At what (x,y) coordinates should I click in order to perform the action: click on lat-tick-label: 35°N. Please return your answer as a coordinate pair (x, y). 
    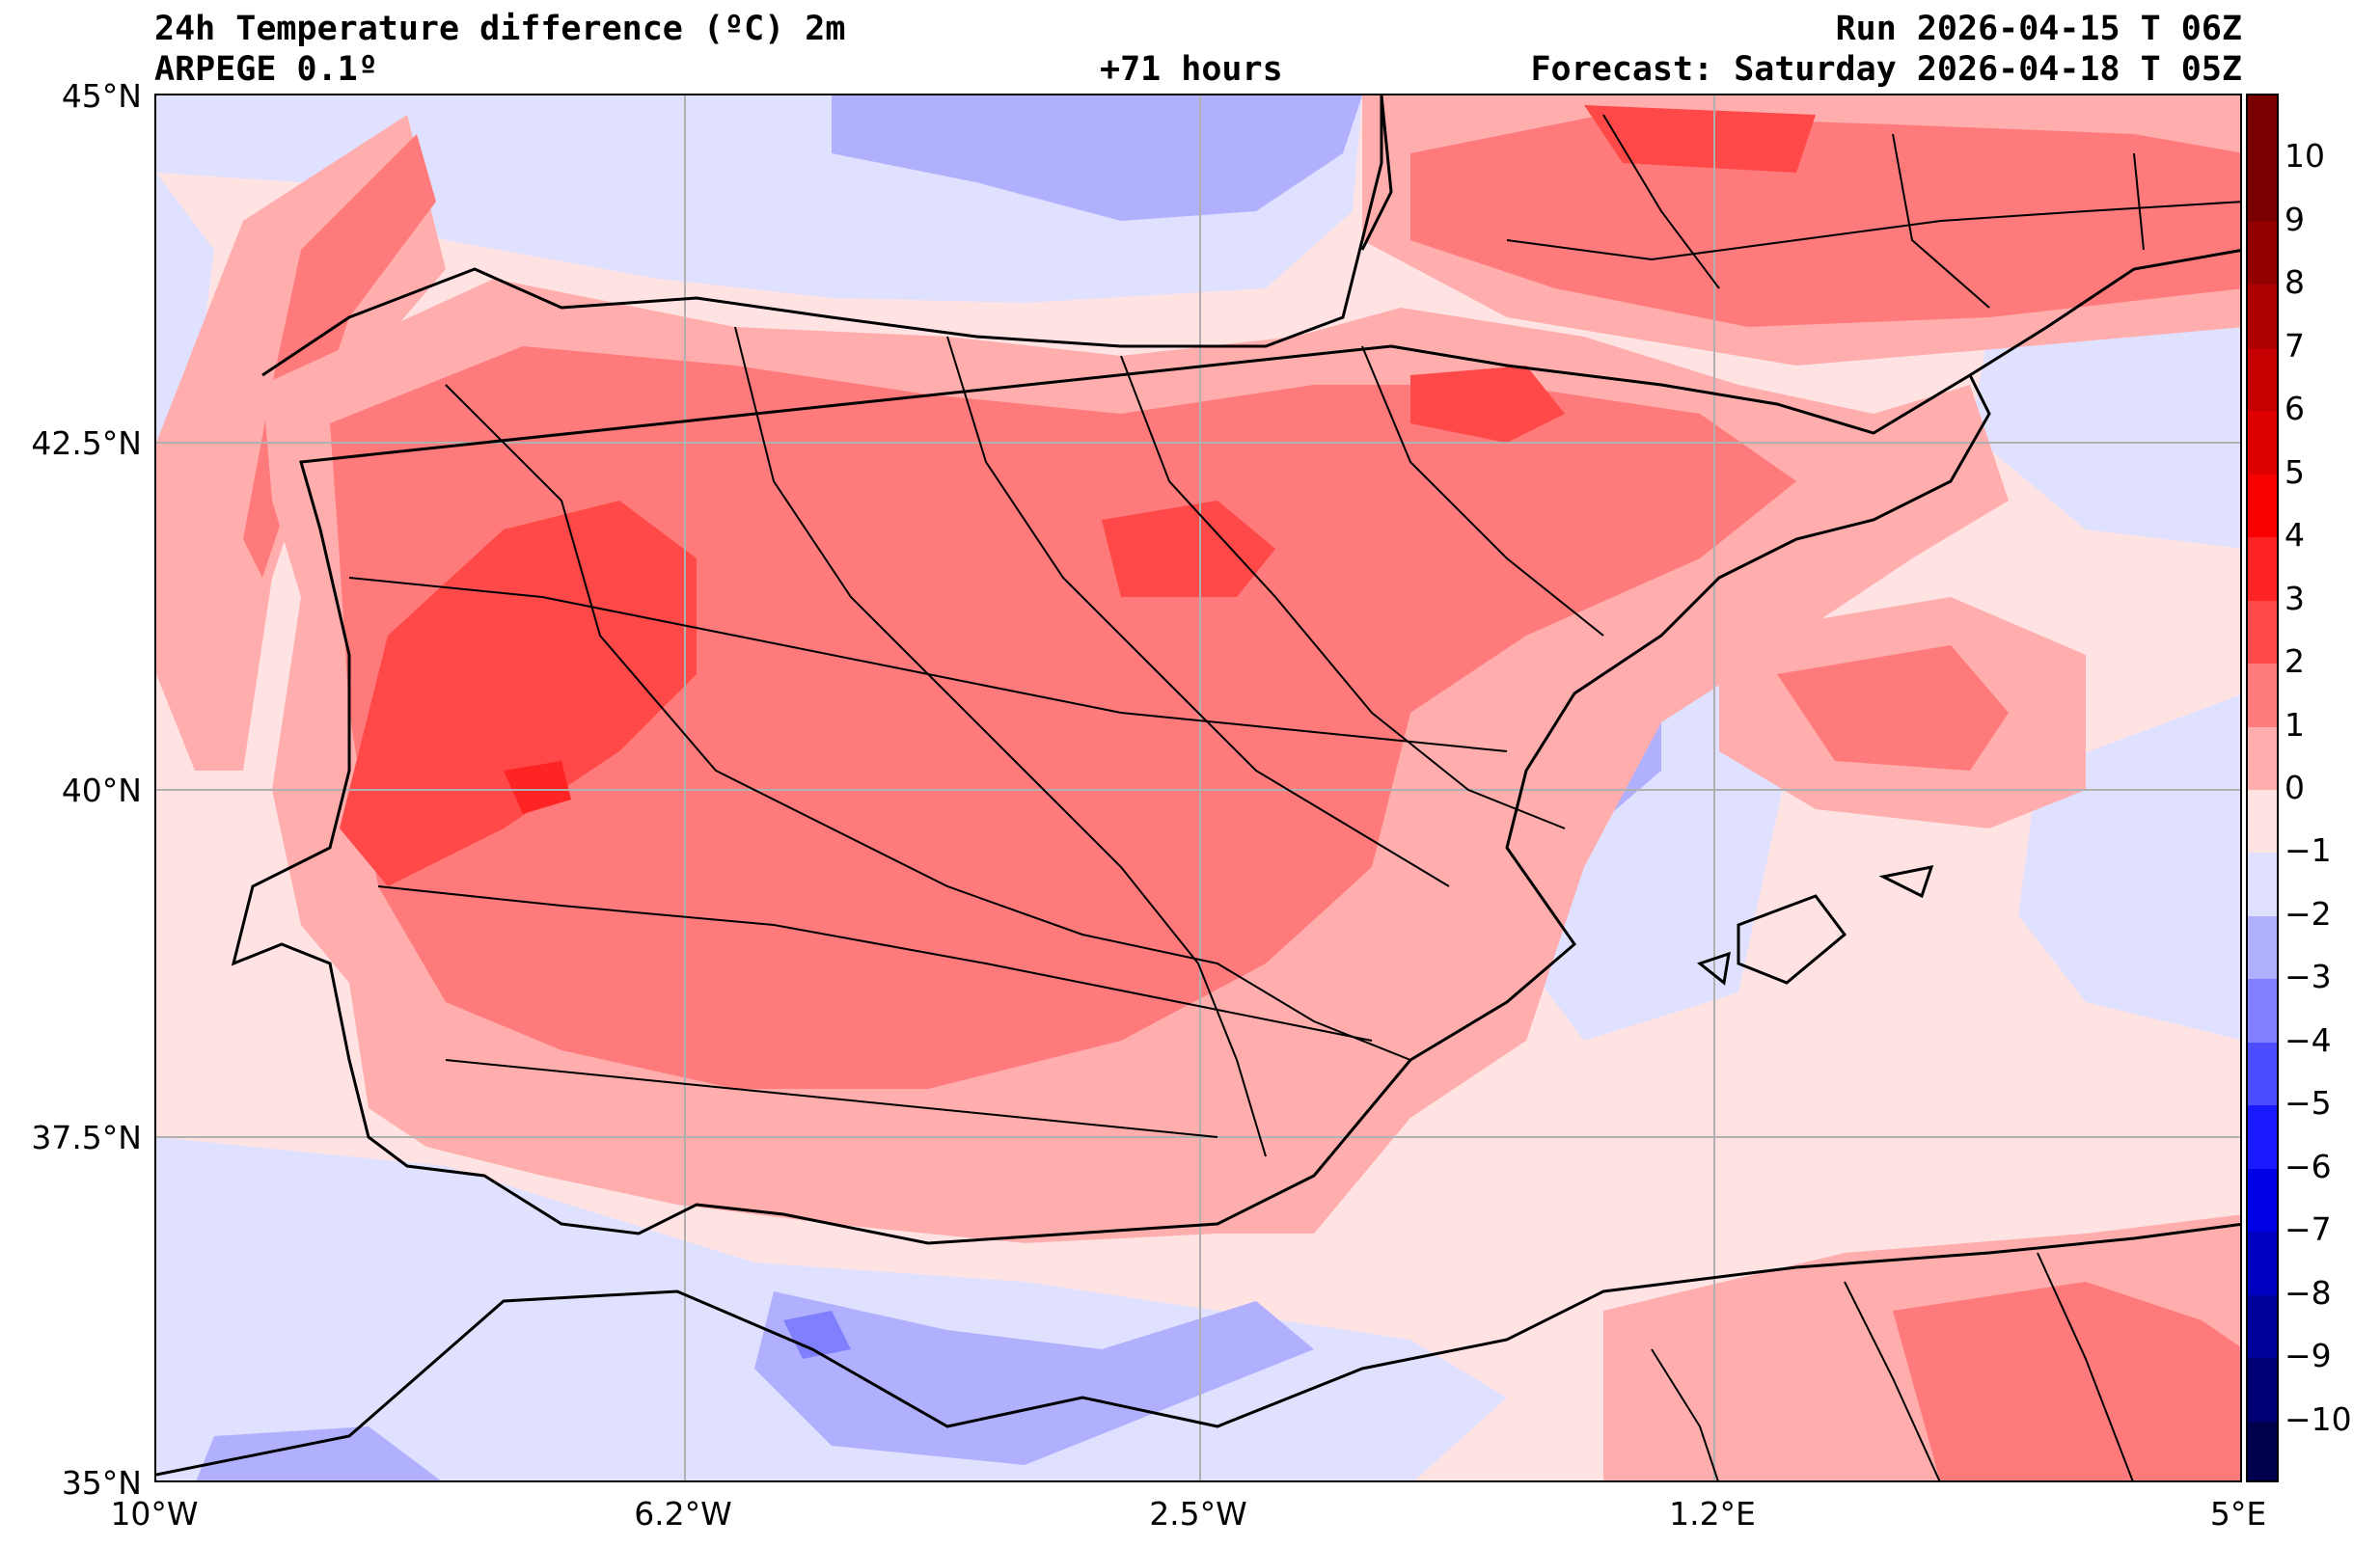
    Looking at the image, I should click on (102, 1483).